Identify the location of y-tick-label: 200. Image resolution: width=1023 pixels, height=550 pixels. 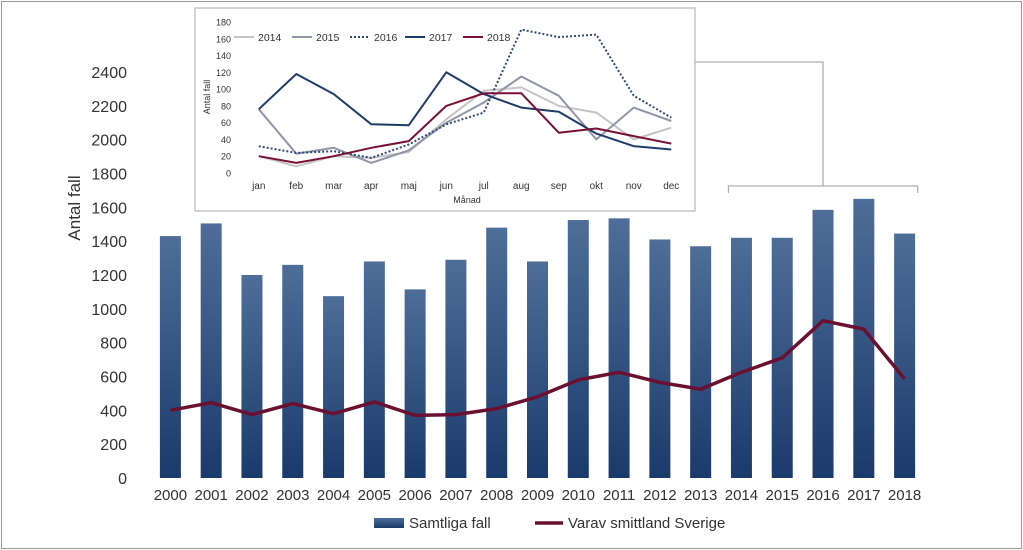
(113, 445).